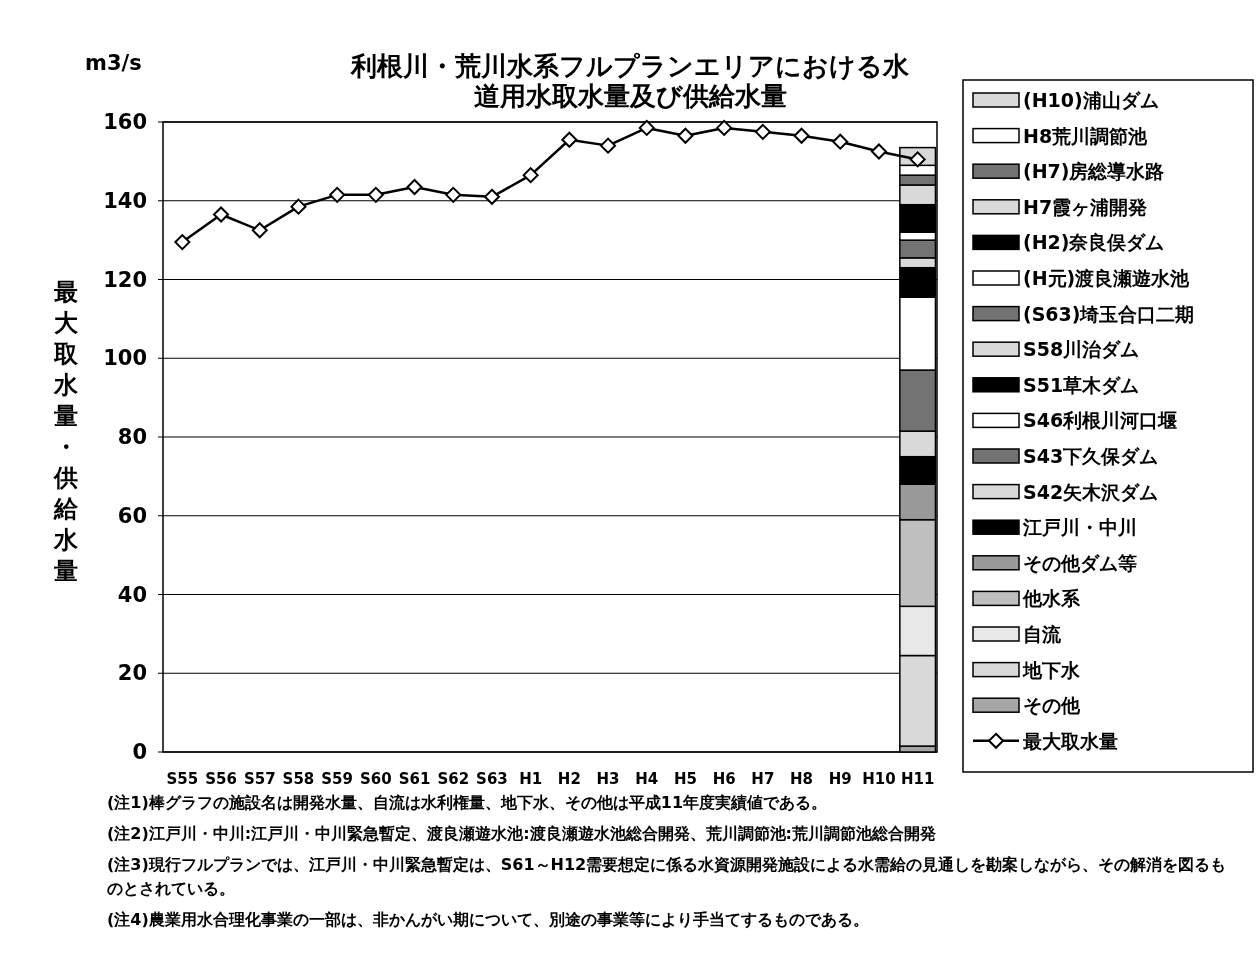 This screenshot has width=1258, height=953. What do you see at coordinates (802, 779) in the screenshot?
I see `x-tick-label: H8` at bounding box center [802, 779].